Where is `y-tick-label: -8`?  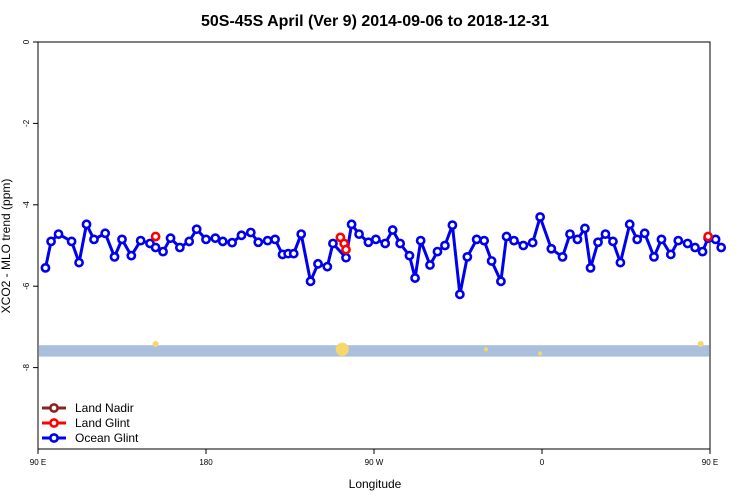
y-tick-label: -8 is located at coordinates (26, 367).